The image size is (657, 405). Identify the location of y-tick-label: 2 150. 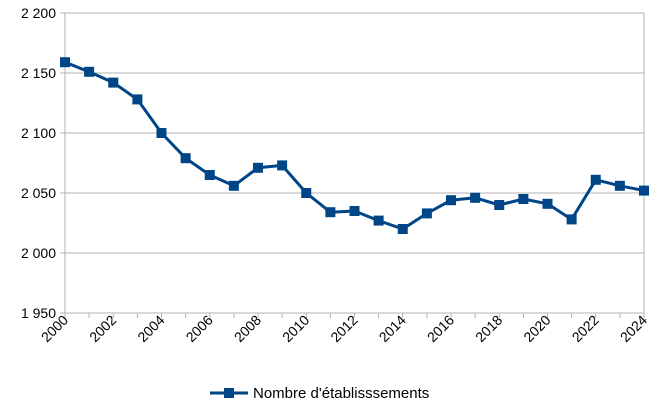
(38, 73).